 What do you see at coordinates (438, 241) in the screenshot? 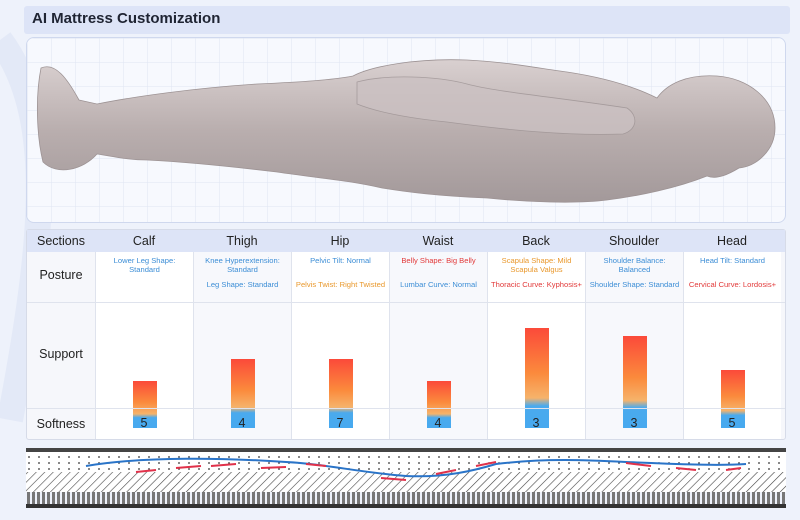
I see `section-header-waist: Waist` at bounding box center [438, 241].